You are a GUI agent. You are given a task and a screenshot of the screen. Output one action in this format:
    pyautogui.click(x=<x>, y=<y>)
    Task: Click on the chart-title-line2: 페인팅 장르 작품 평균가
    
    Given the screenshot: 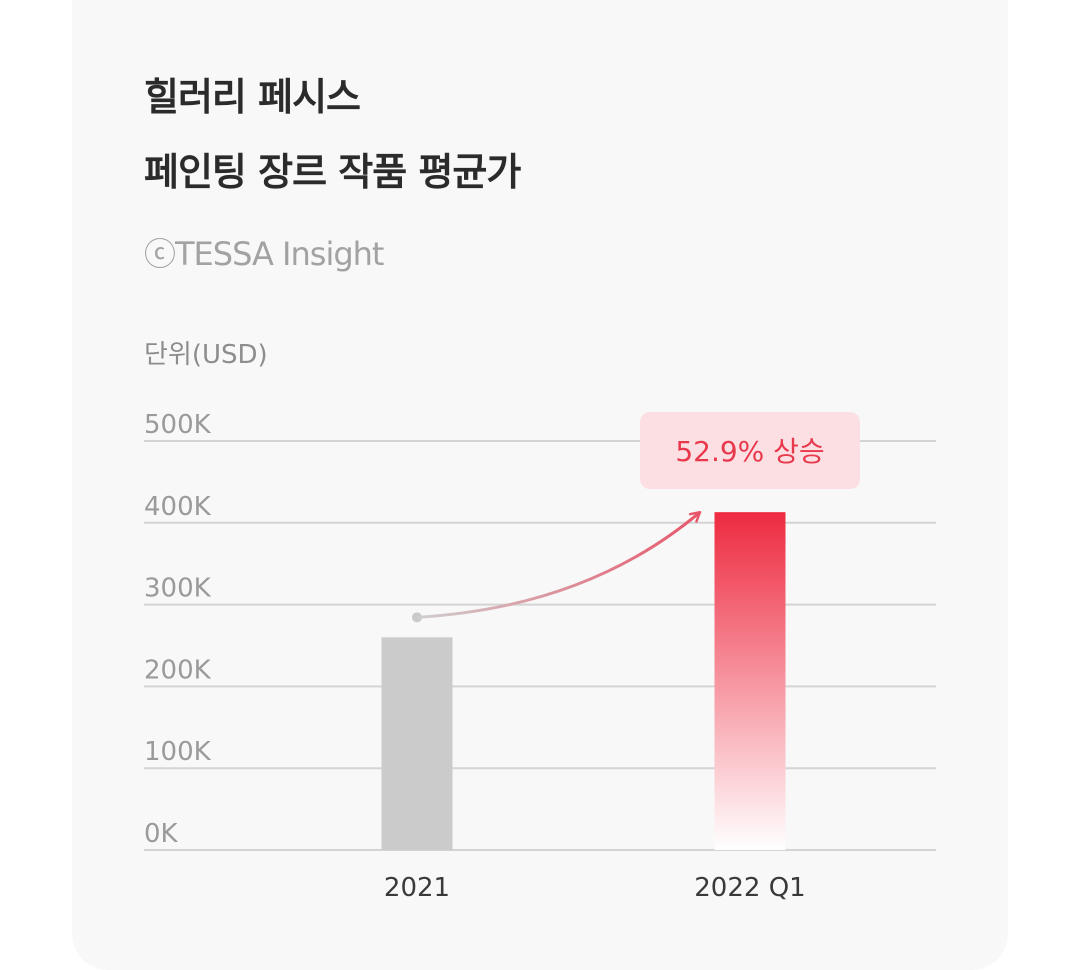 What is the action you would take?
    pyautogui.click(x=332, y=172)
    